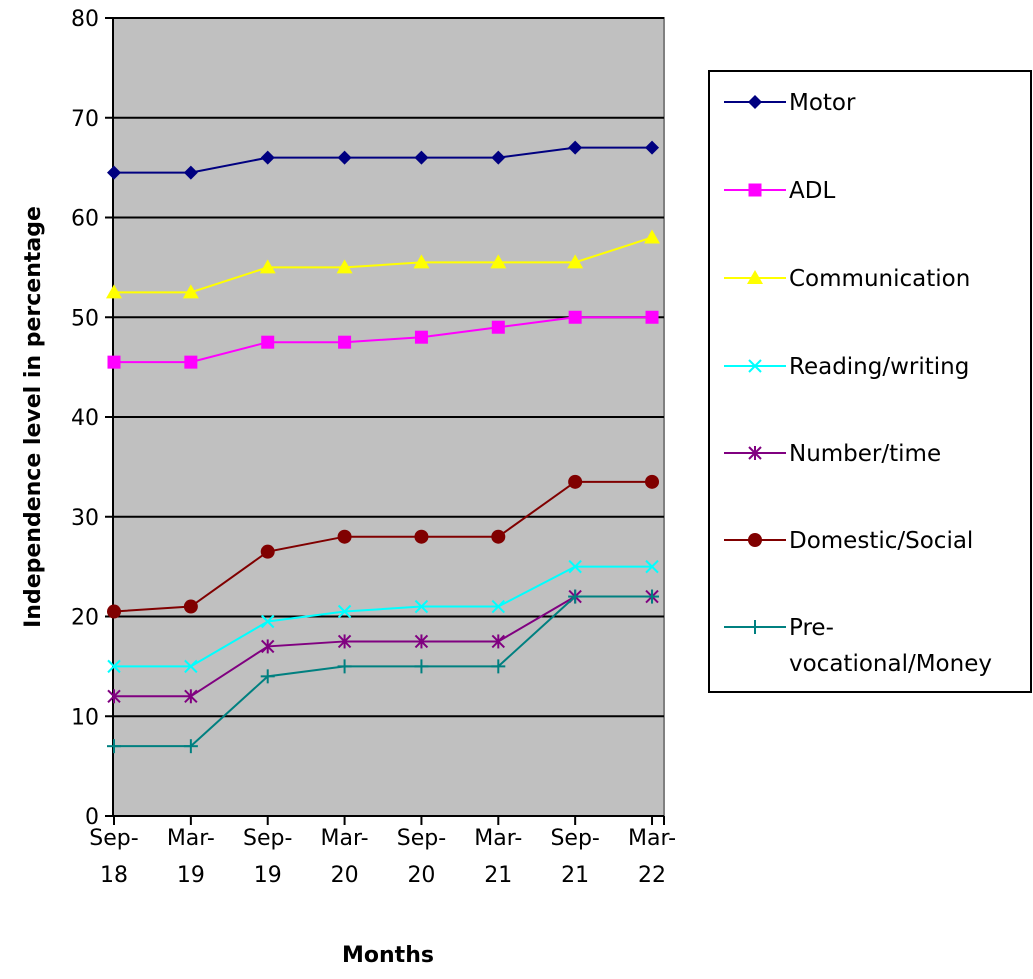 The image size is (1033, 979). I want to click on y-tick-label: 60, so click(85, 219).